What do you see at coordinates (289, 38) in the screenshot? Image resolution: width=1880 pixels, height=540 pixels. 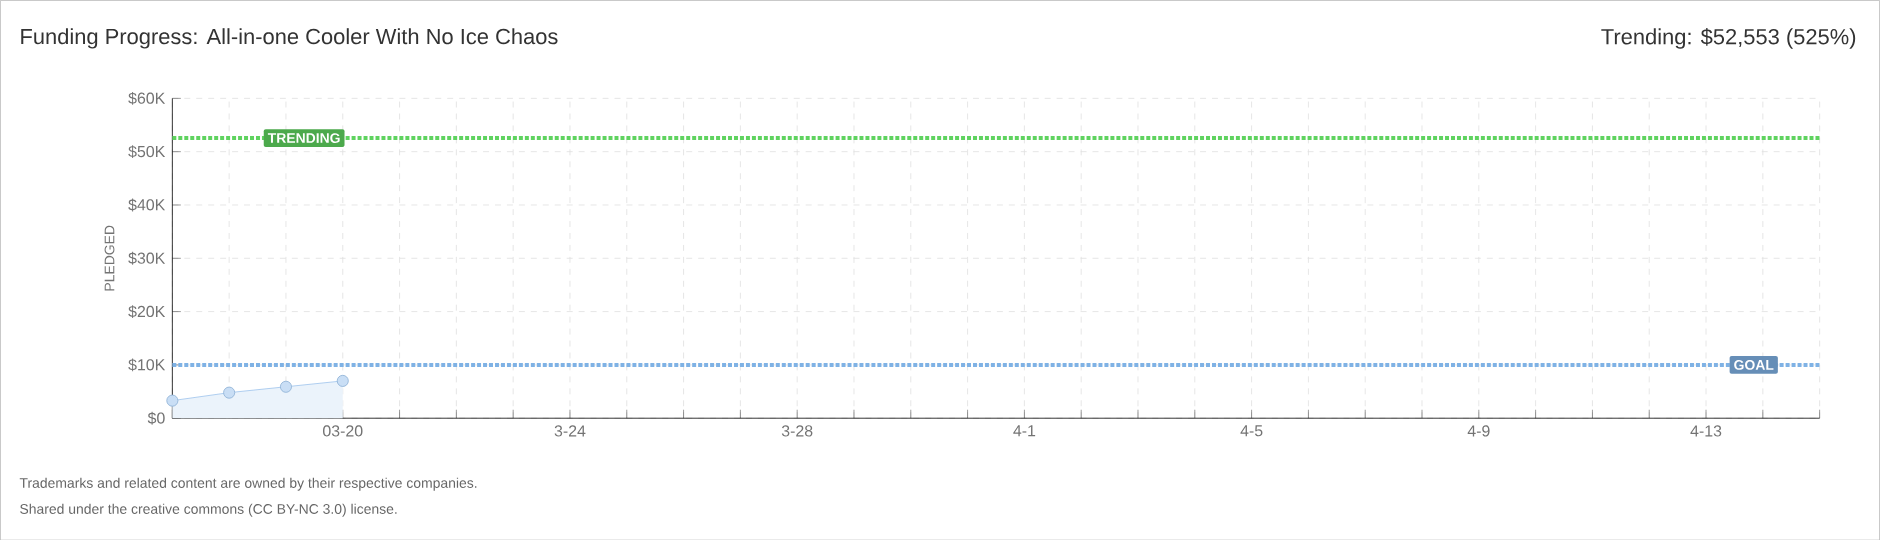 I see `chart-title: Funding Progress: All-in-one Cooler With No Ice Chaos` at bounding box center [289, 38].